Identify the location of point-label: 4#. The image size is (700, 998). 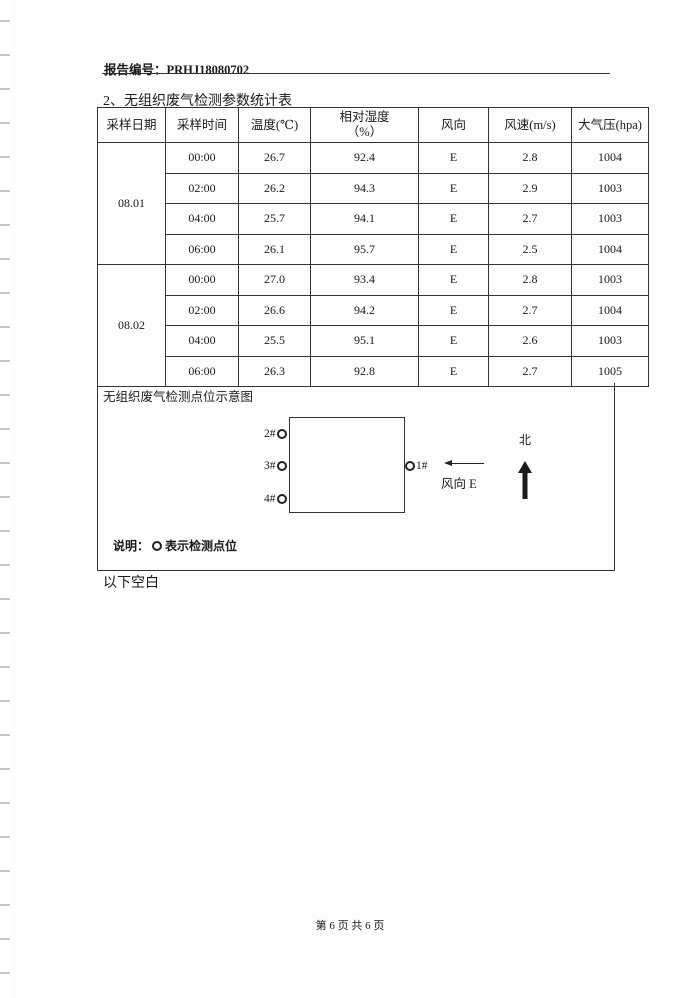
(270, 499).